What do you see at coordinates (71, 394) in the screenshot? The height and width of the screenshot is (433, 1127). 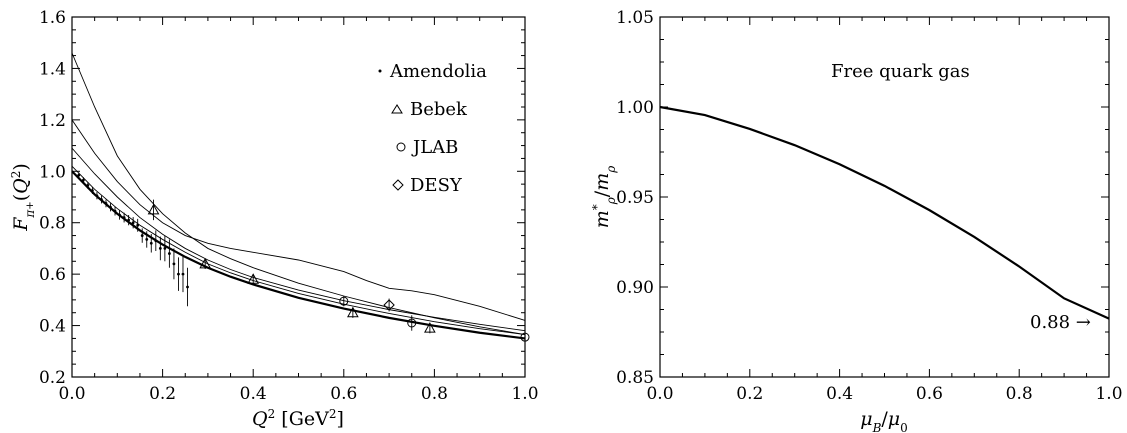 I see `left-xtick-label: 0.0` at bounding box center [71, 394].